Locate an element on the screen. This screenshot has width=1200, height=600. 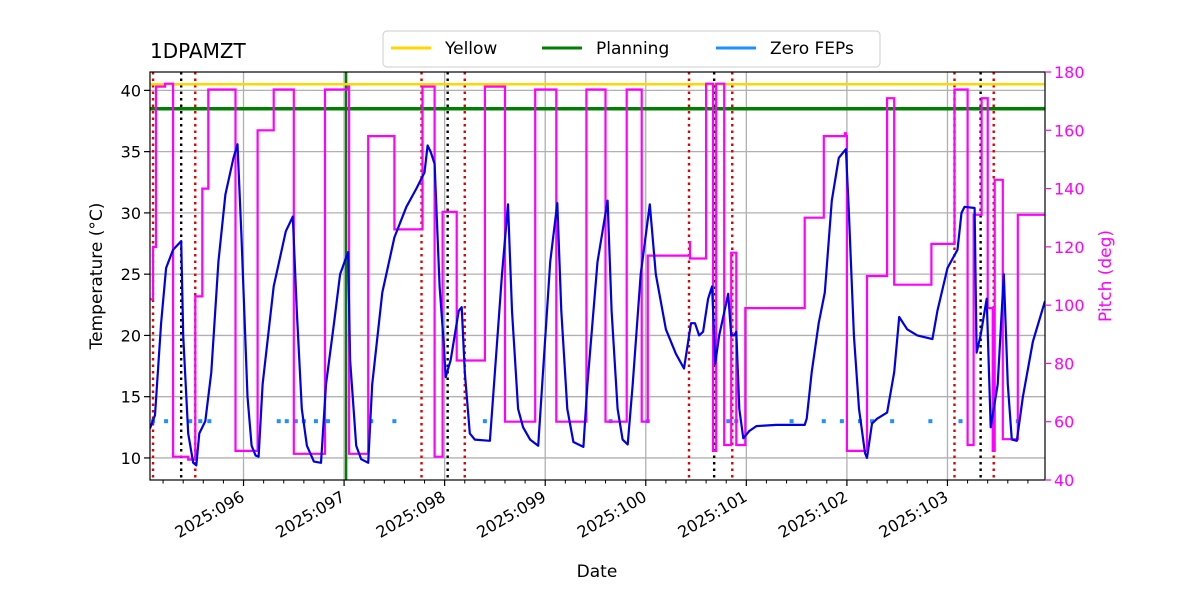
right-y-tick-label: 40 is located at coordinates (1064, 480).